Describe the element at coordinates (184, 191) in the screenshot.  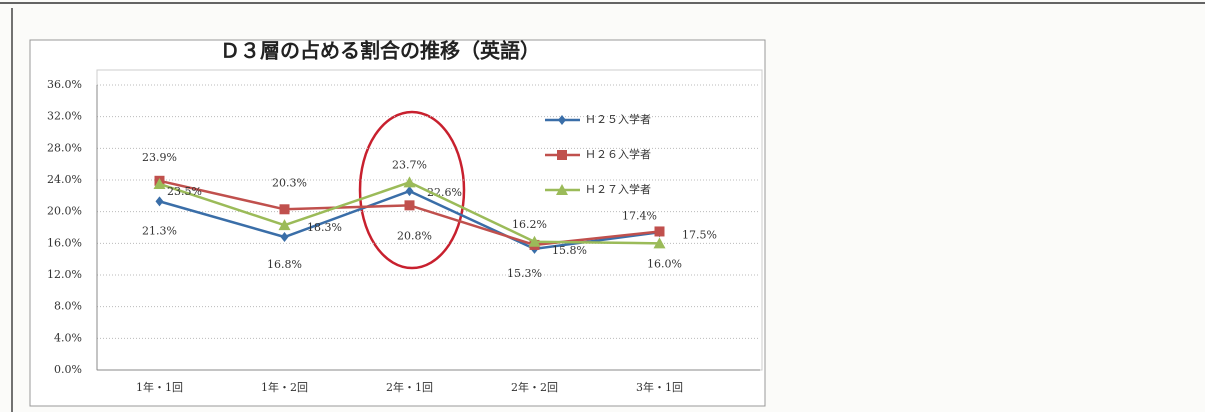
I see `value-label: 23.5%` at that location.